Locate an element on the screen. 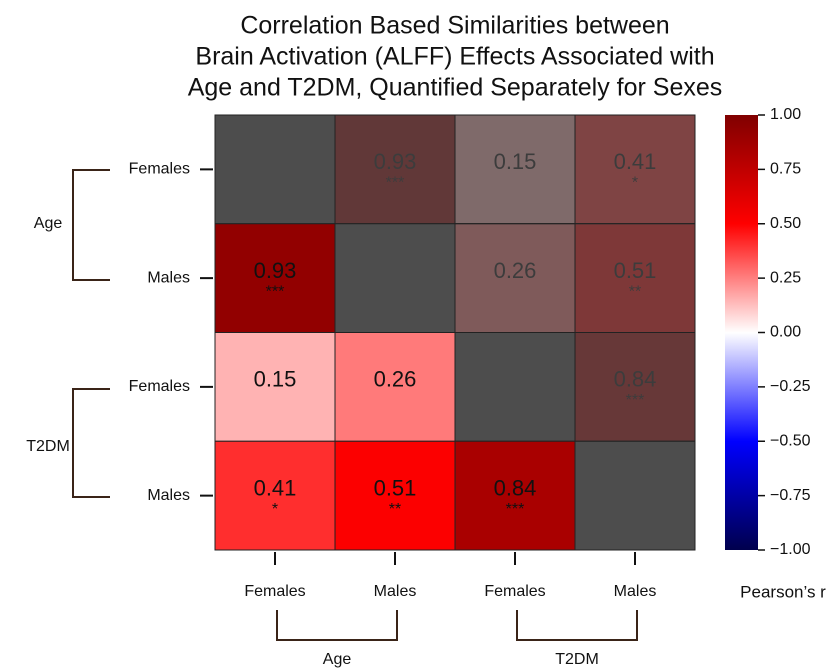 The width and height of the screenshot is (830, 671). colorbar-tick-label: 1.00 is located at coordinates (785, 114).